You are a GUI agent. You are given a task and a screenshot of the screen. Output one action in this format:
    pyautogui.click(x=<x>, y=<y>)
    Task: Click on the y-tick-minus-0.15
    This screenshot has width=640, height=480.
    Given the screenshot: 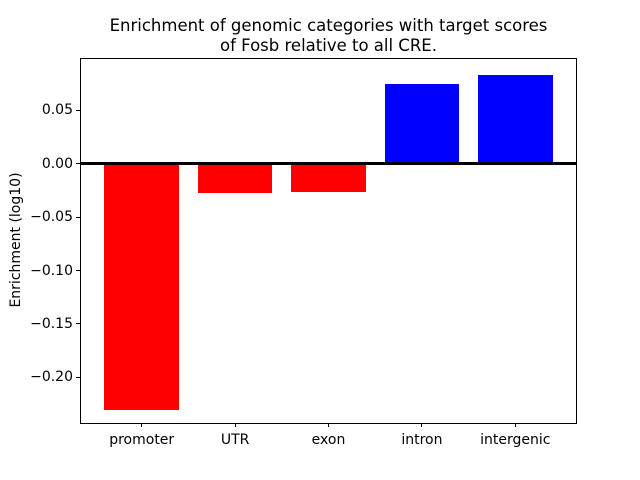 What is the action you would take?
    pyautogui.click(x=78, y=324)
    